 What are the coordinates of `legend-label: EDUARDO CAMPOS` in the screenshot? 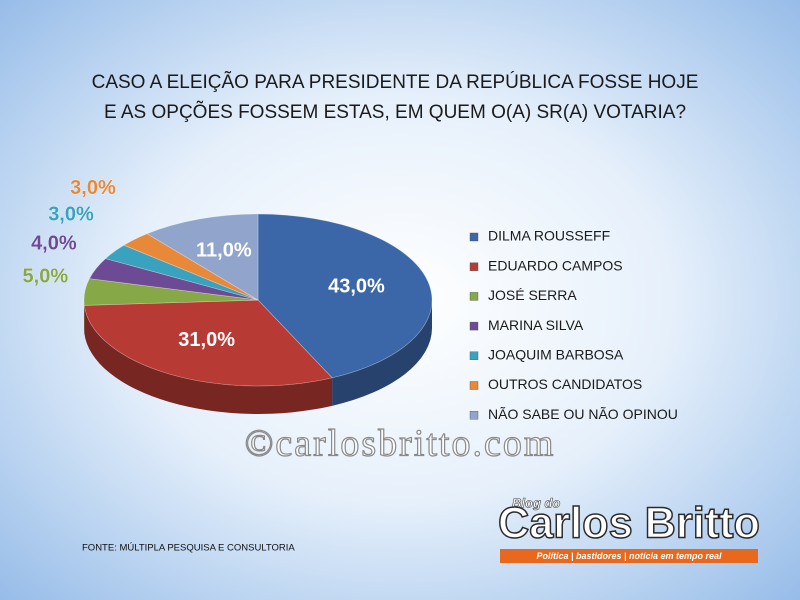 It's located at (555, 265).